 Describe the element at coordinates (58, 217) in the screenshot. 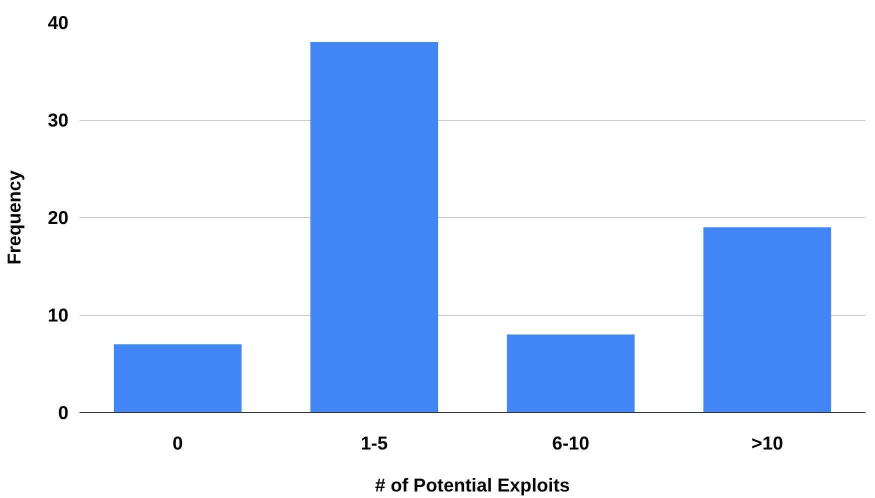

I see `y-tick-label: 20` at that location.